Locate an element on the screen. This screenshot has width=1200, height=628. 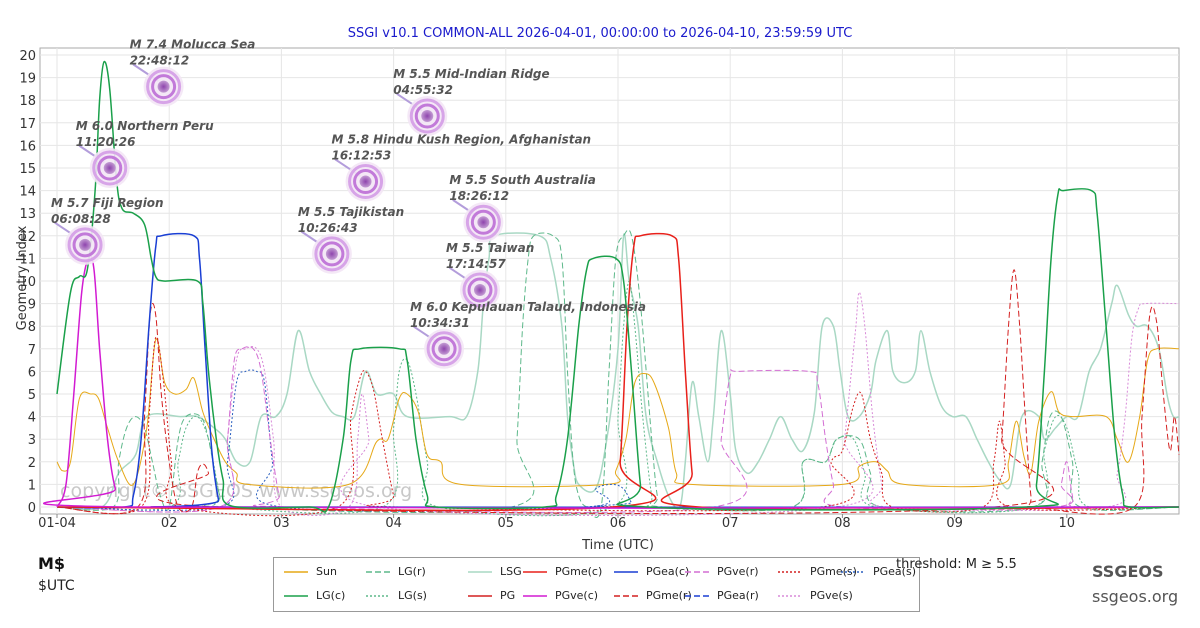
event-time: 06:08:28 is located at coordinates (81, 219).